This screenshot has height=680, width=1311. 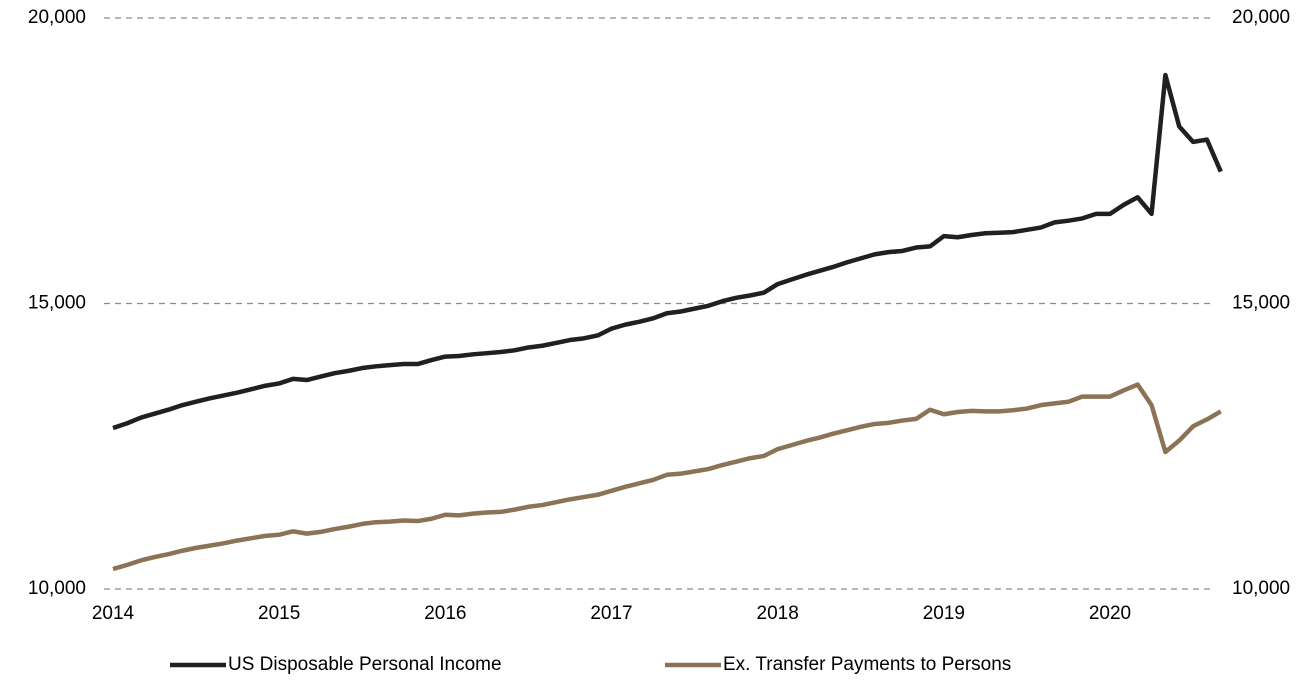 What do you see at coordinates (867, 664) in the screenshot?
I see `legend-label: Ex. Transfer Payments to Persons` at bounding box center [867, 664].